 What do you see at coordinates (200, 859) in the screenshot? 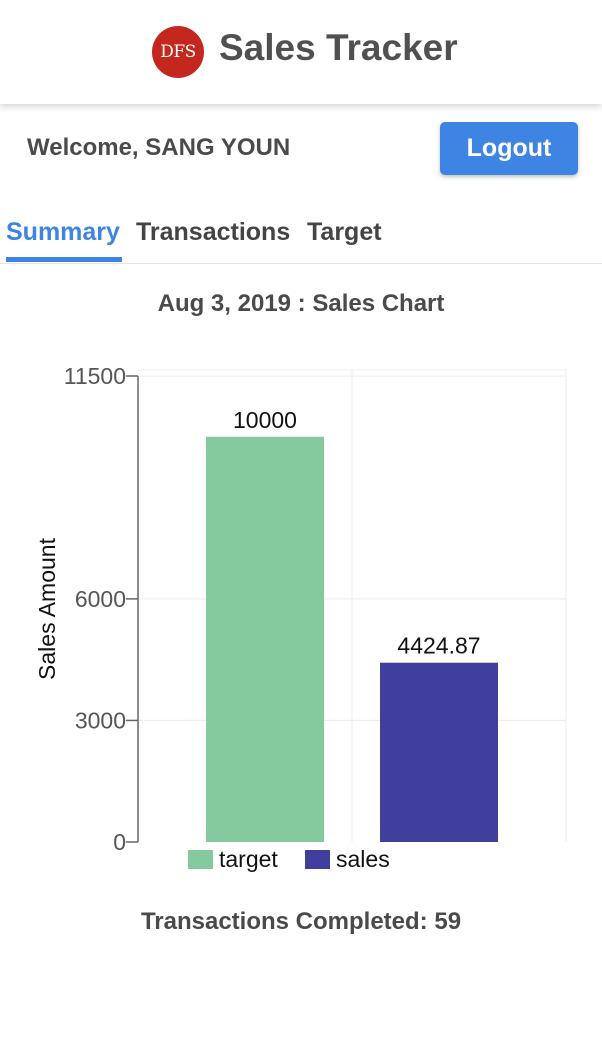
I see `legend-swatch-target` at bounding box center [200, 859].